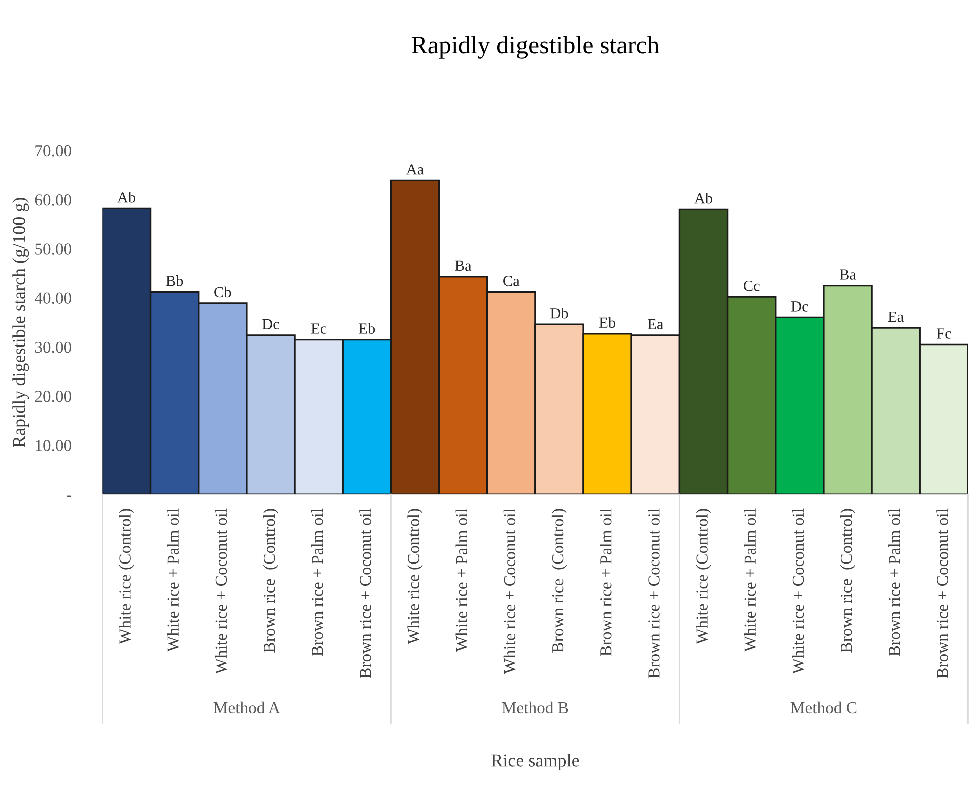 This screenshot has height=785, width=978. I want to click on y-tick-label: 30.00, so click(53, 348).